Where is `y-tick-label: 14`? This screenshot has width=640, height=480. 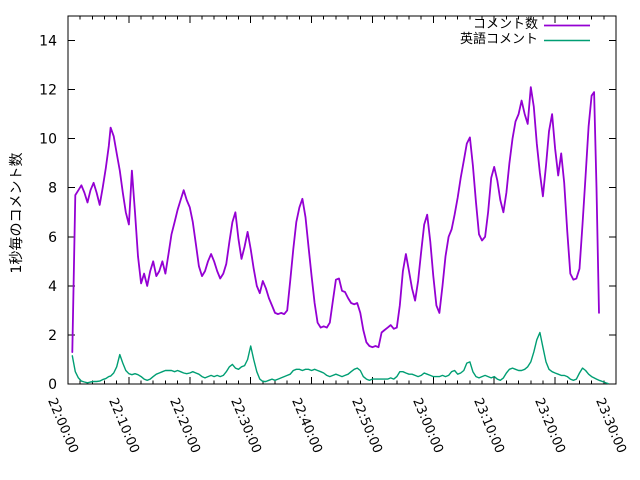
y-tick-label: 14 is located at coordinates (48, 42).